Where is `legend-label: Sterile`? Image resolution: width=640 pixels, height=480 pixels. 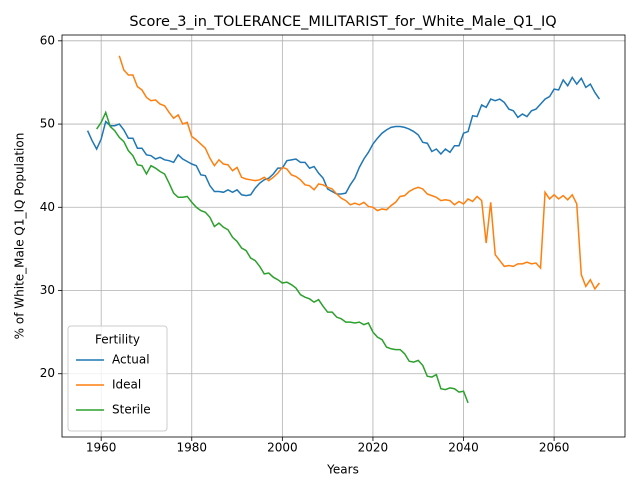
legend-label: Sterile is located at coordinates (131, 410).